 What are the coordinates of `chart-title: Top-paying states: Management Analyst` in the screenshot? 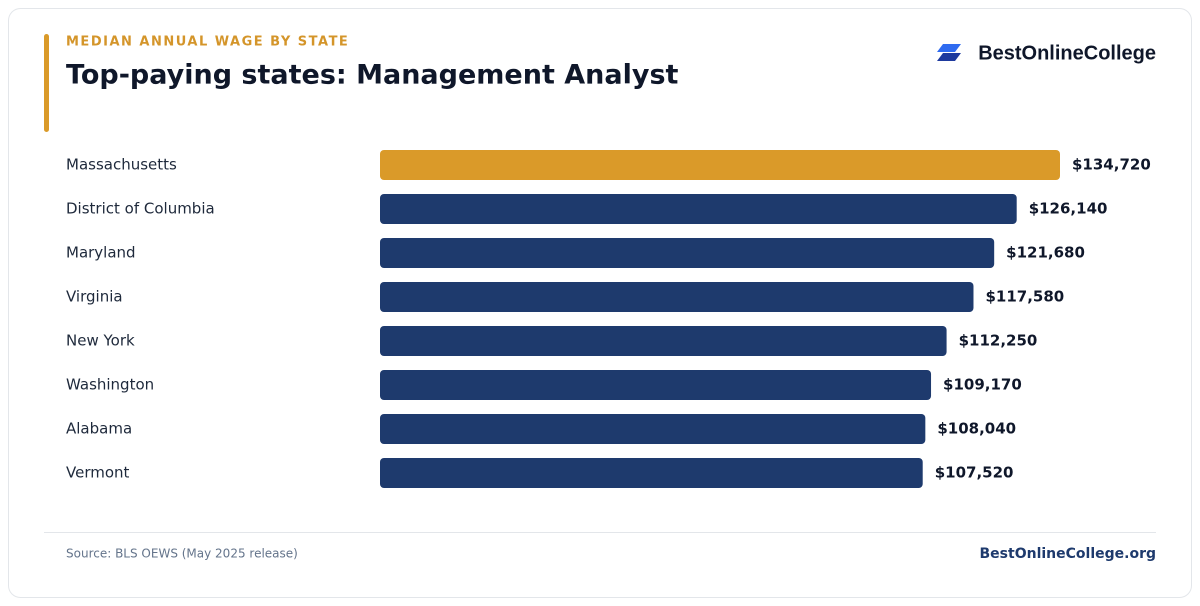 It's located at (372, 75).